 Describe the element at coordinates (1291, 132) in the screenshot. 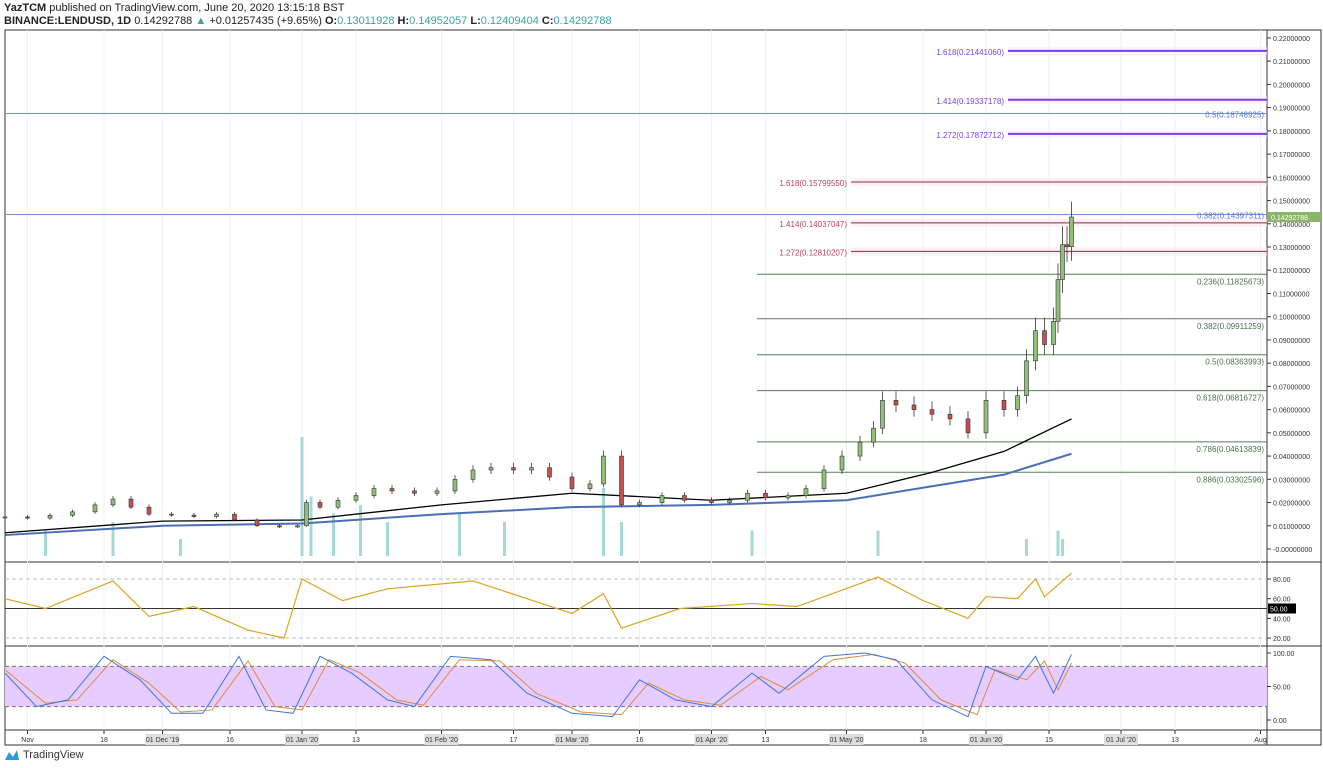

I see `y-tick-label: 0.18000000` at that location.